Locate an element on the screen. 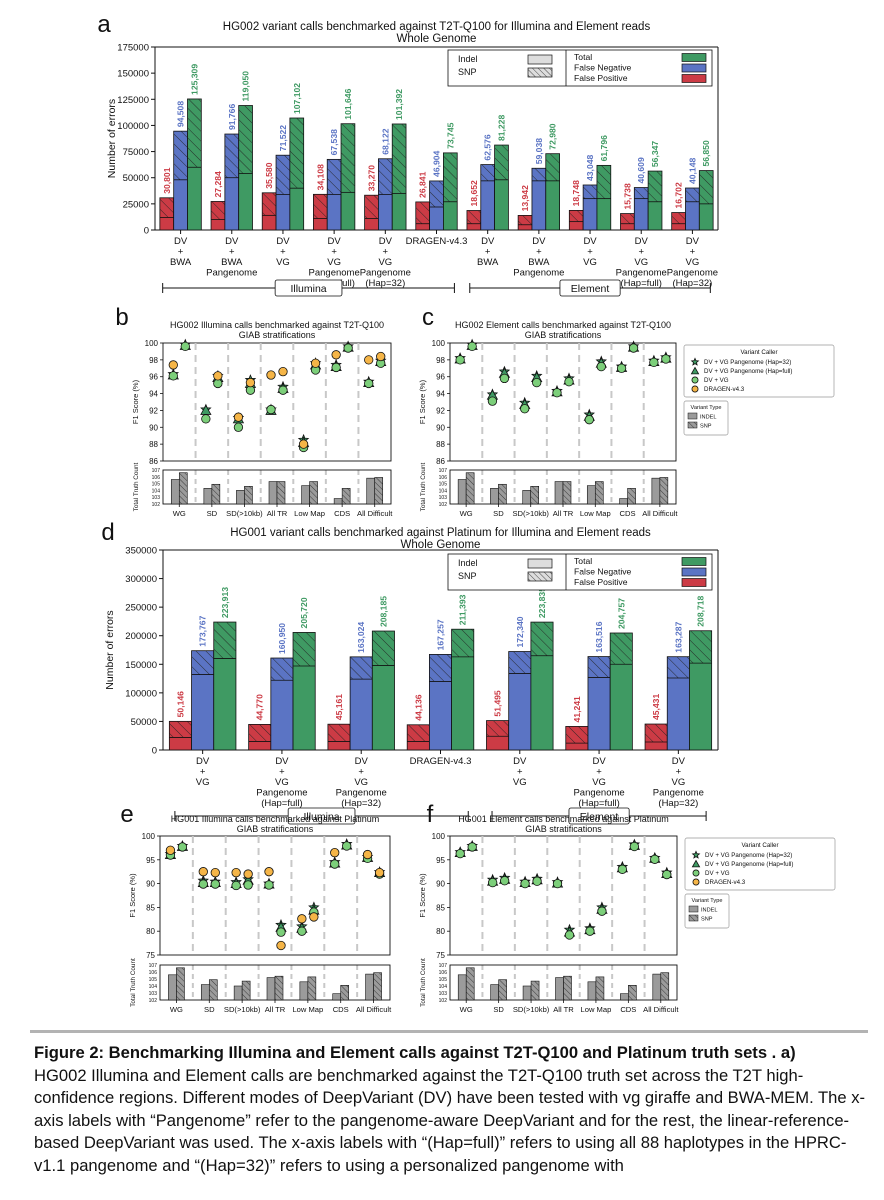 The image size is (884, 1200). truth-count-tick-label: 103 is located at coordinates (153, 994).